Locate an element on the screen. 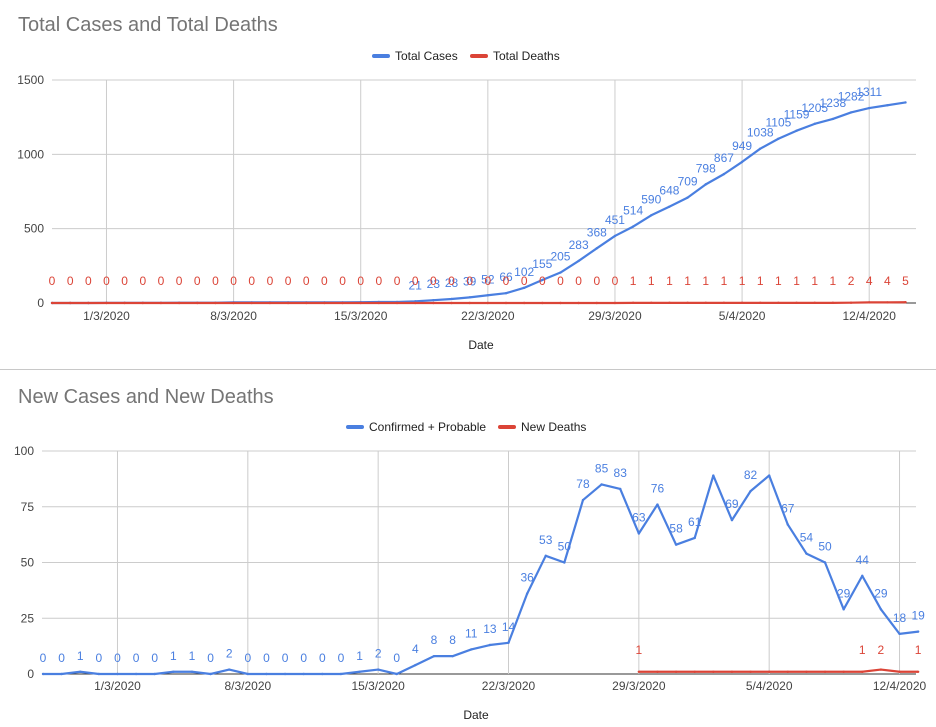 The image size is (936, 727). data-label: 1159 is located at coordinates (797, 115).